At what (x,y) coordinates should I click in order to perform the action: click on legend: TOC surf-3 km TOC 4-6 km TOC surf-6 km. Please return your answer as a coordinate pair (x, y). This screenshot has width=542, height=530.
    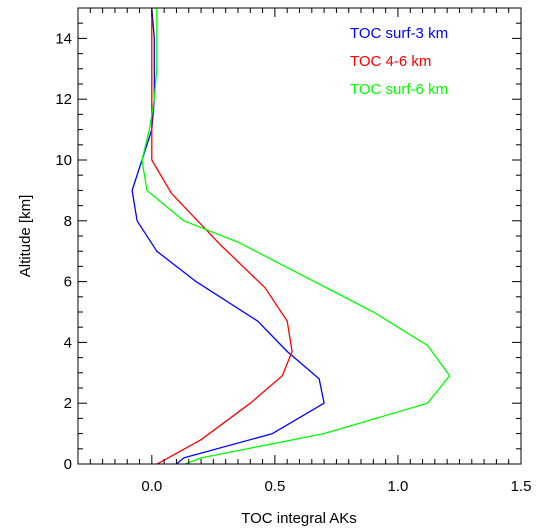
    Looking at the image, I should click on (399, 61).